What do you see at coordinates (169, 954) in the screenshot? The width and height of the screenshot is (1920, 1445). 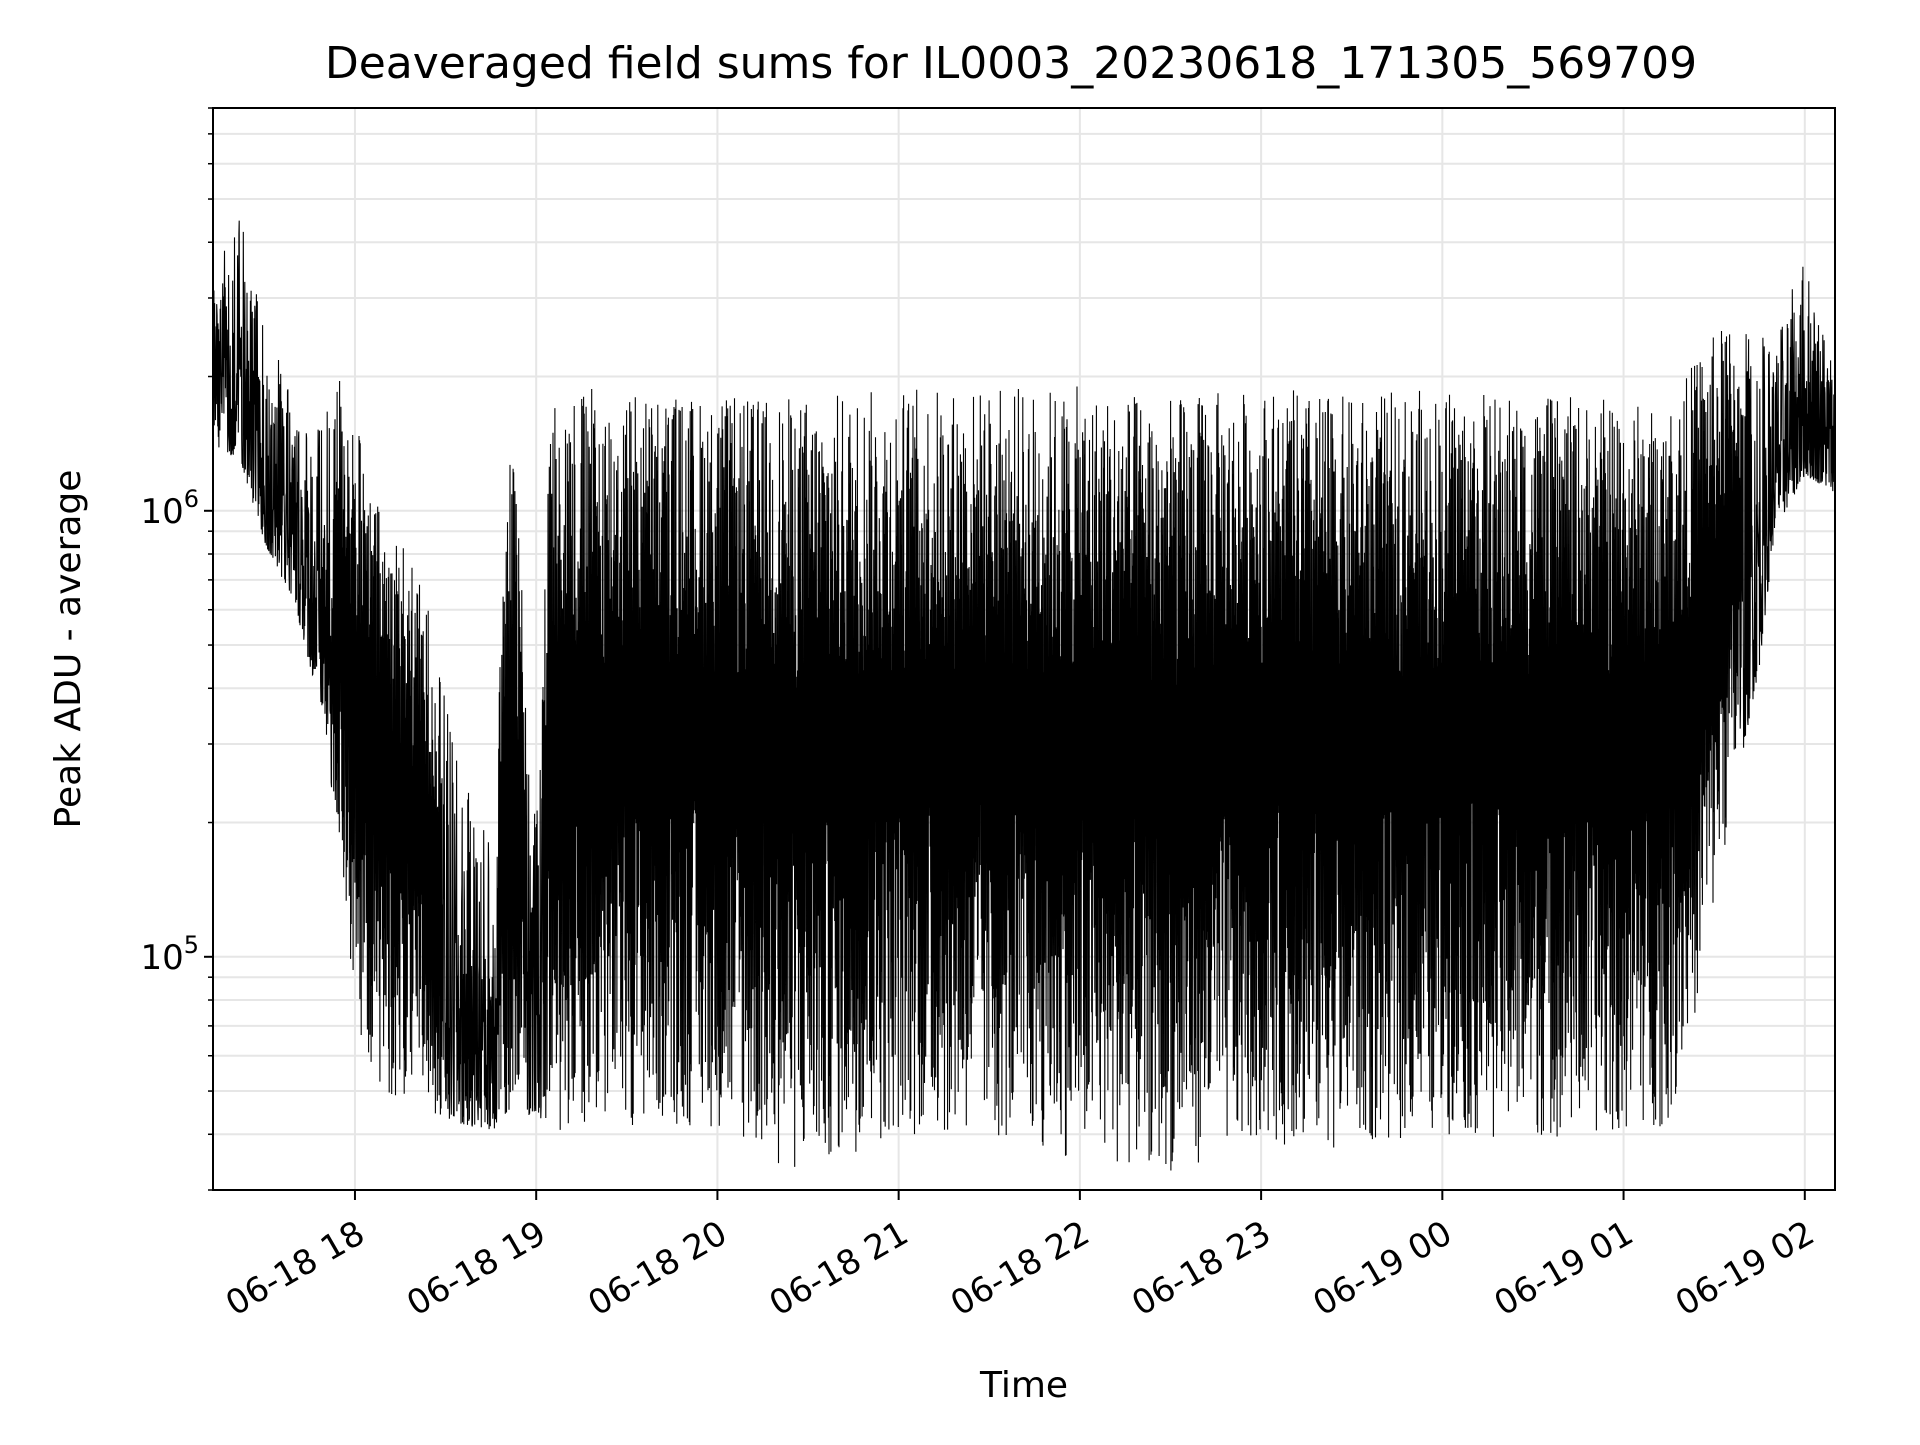 I see `y-tick-label: 10⁵` at bounding box center [169, 954].